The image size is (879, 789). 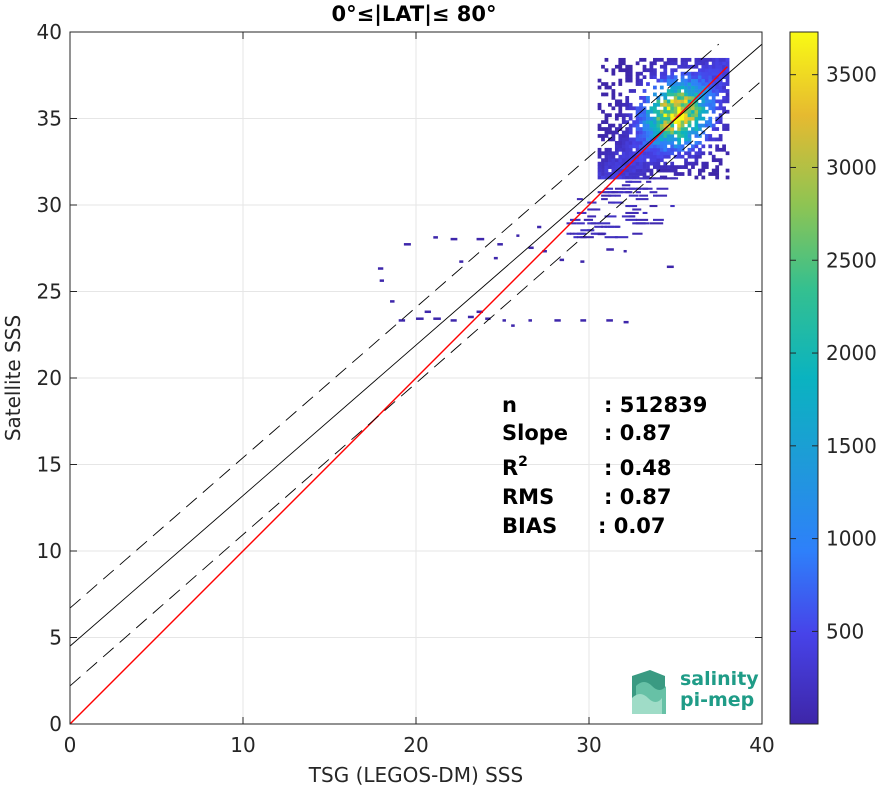 What do you see at coordinates (49, 205) in the screenshot?
I see `y-tick-label: 30` at bounding box center [49, 205].